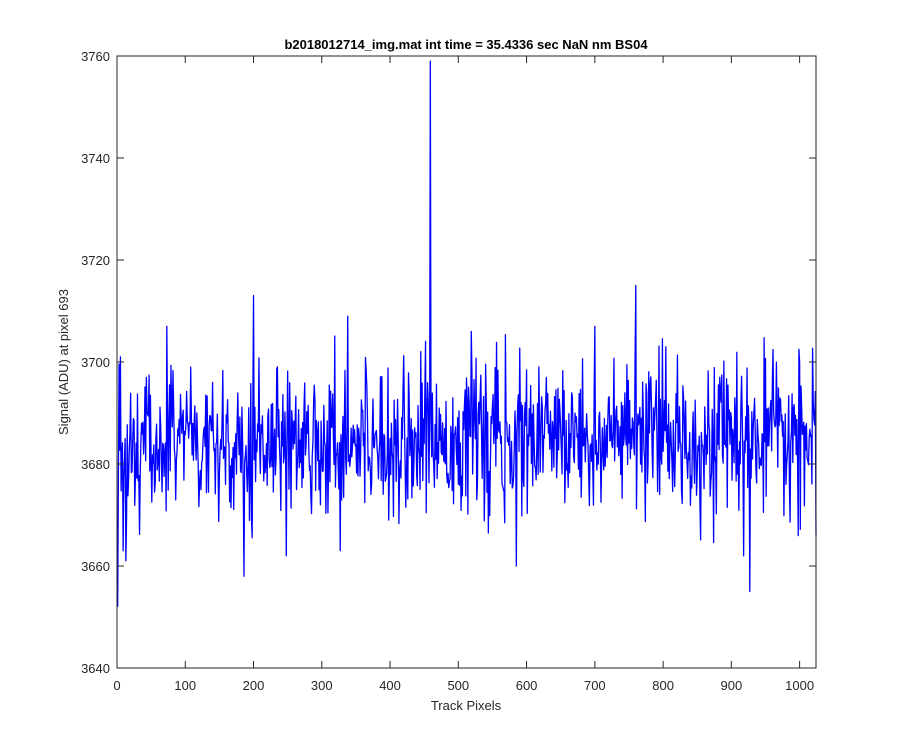 The height and width of the screenshot is (750, 900). Describe the element at coordinates (466, 705) in the screenshot. I see `x-axis-label: Track Pixels` at that location.